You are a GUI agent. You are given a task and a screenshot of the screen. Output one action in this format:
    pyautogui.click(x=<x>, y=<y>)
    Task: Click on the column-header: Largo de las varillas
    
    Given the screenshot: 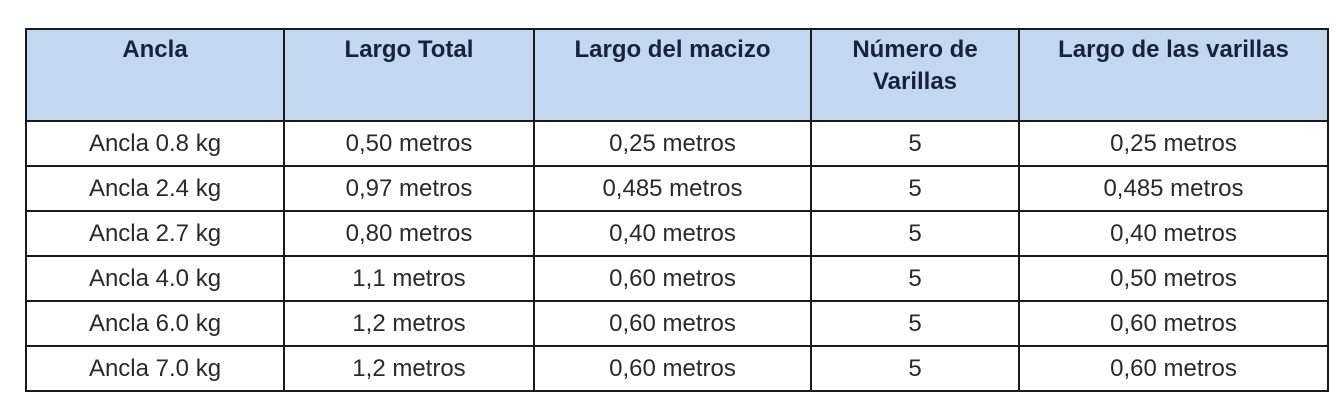 What is the action you would take?
    pyautogui.click(x=1173, y=75)
    